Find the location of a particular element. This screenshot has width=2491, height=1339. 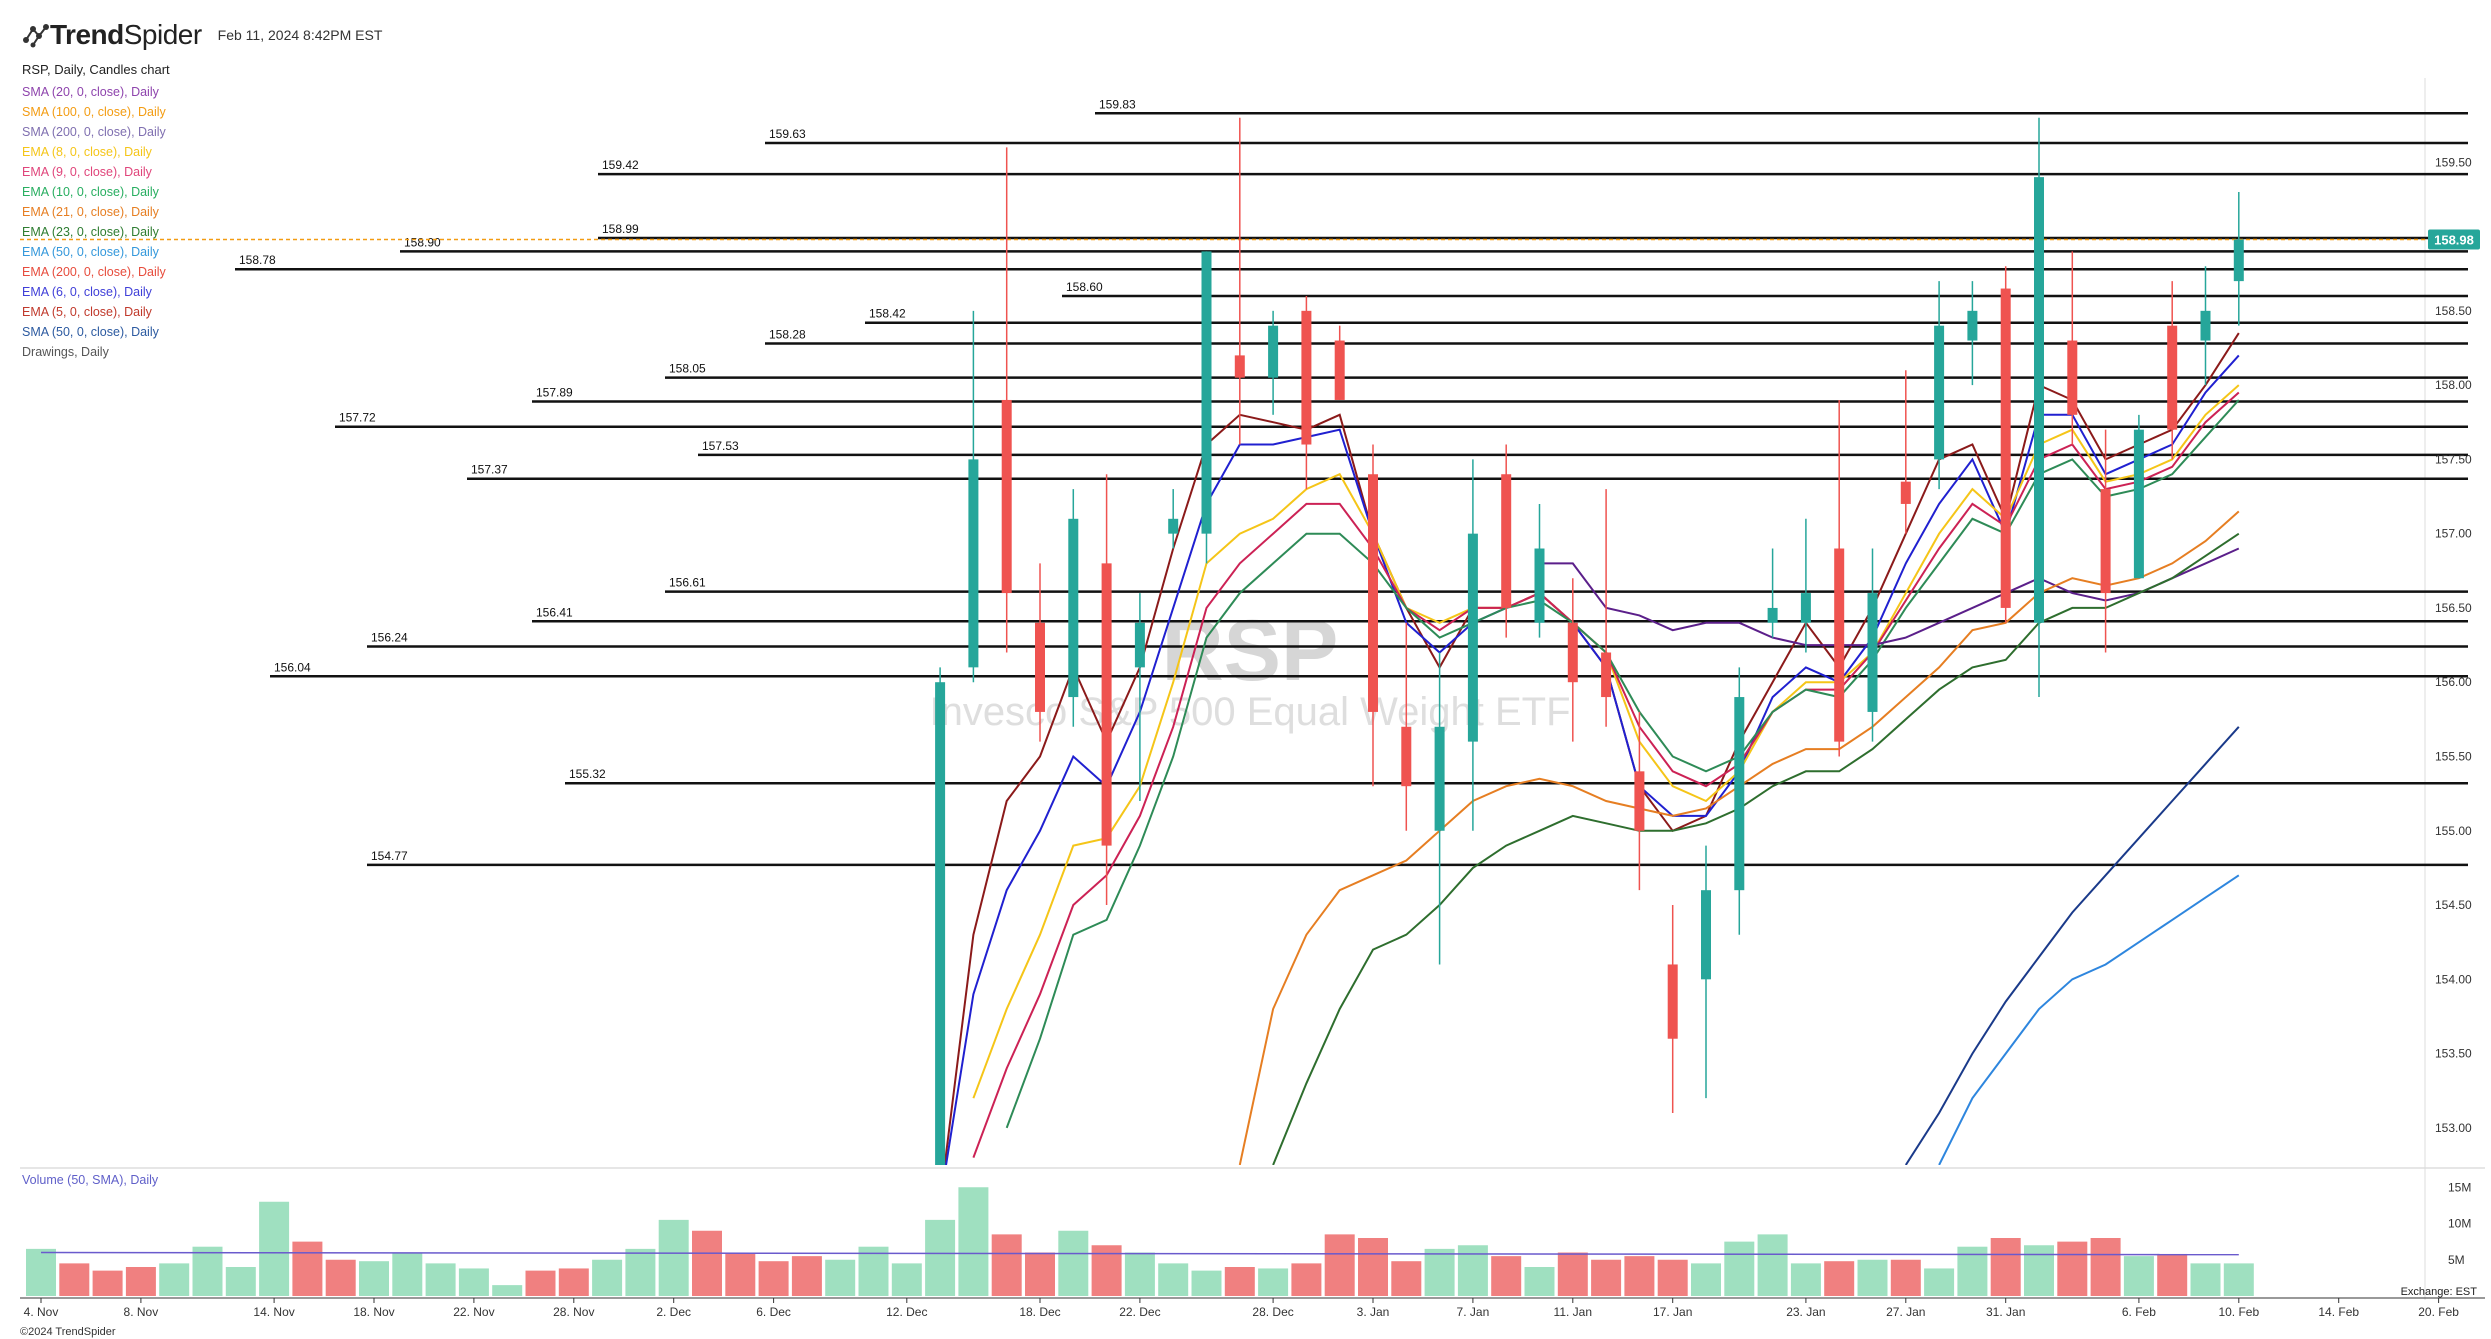

legend-item: SMA (100, 0, close), Daily is located at coordinates (94, 112).